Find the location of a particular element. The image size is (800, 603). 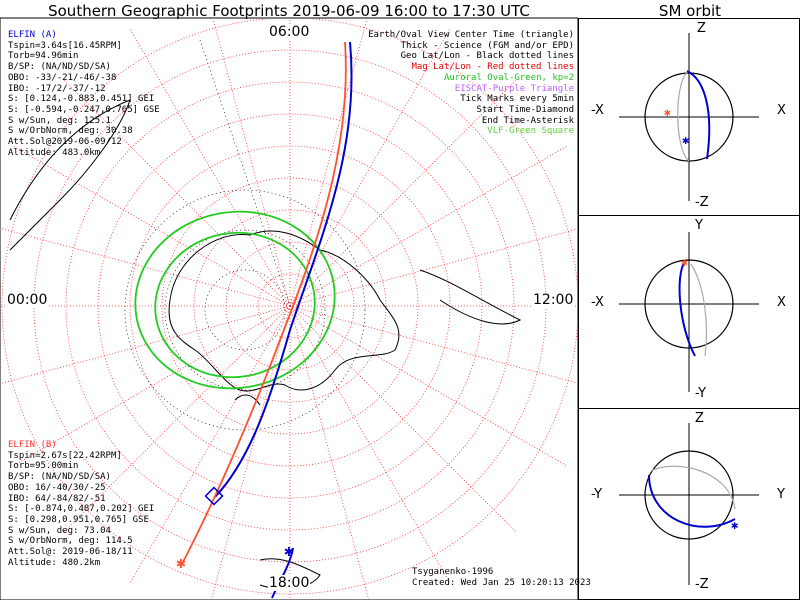

oval-outer is located at coordinates (235, 300).